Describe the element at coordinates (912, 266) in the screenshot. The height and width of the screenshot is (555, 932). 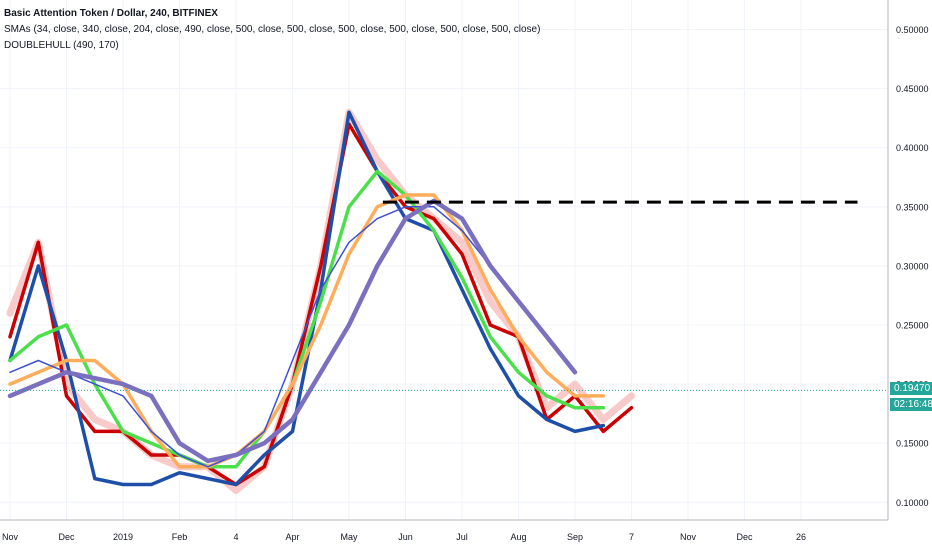
I see `y-tick-label: 0.30000` at that location.